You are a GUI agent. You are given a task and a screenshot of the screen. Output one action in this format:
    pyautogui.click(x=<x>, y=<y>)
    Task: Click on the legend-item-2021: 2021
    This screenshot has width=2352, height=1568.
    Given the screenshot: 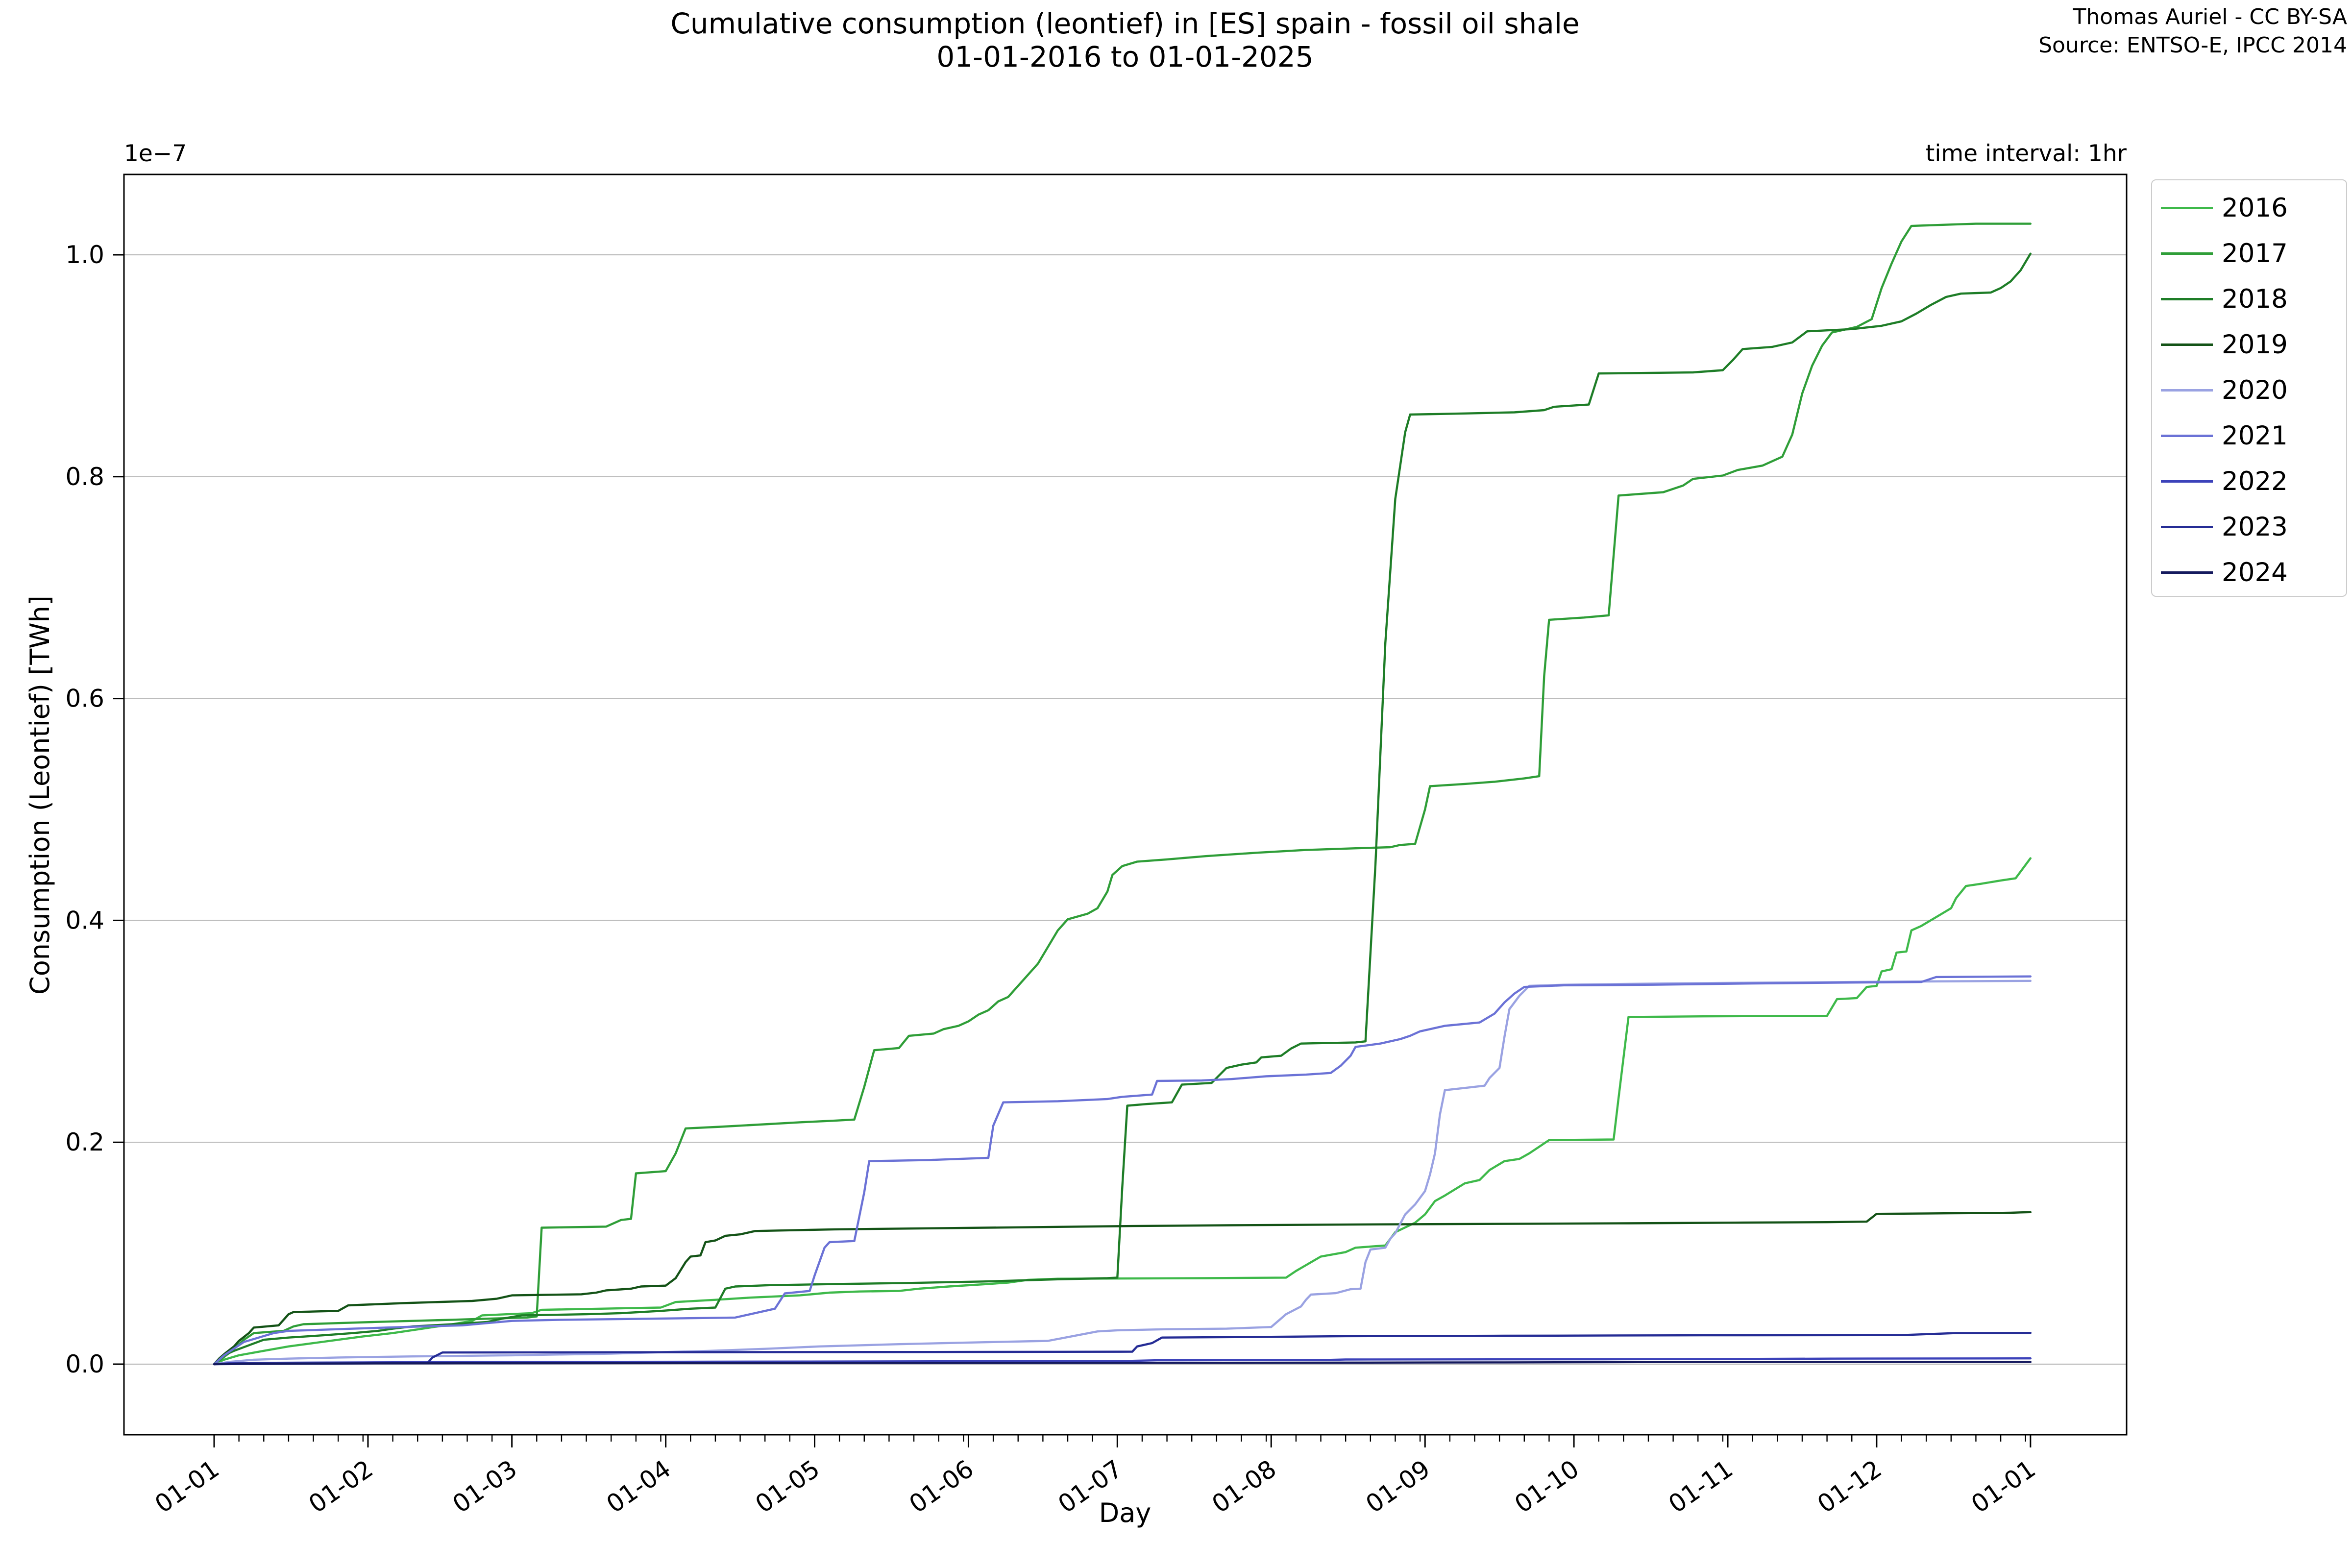 What is the action you would take?
    pyautogui.click(x=2249, y=435)
    